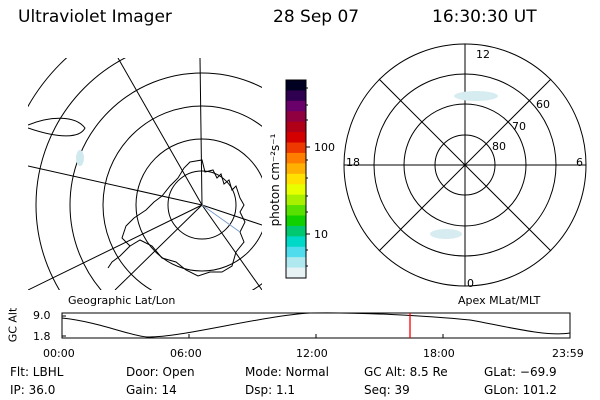  Describe the element at coordinates (160, 372) in the screenshot. I see `door-value: Door: Open` at that location.